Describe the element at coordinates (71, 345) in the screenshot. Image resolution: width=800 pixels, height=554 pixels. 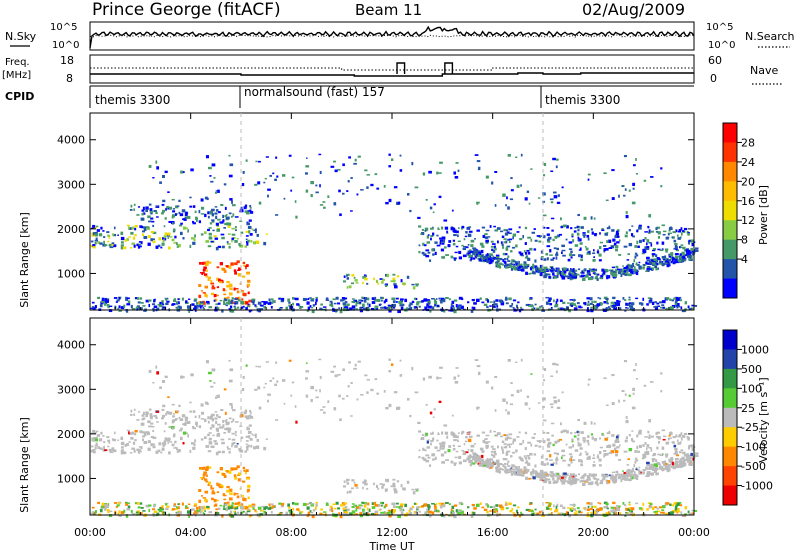
I see `y-tick-label: 4000` at that location.